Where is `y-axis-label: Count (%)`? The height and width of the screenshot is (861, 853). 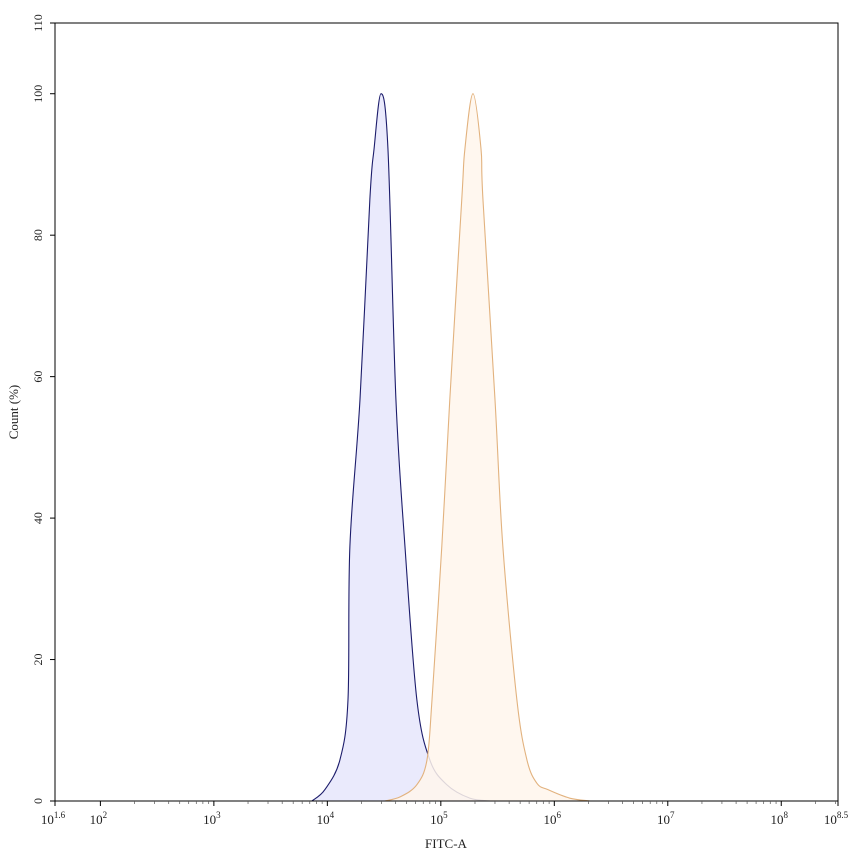 y-axis-label: Count (%) is located at coordinates (13, 412).